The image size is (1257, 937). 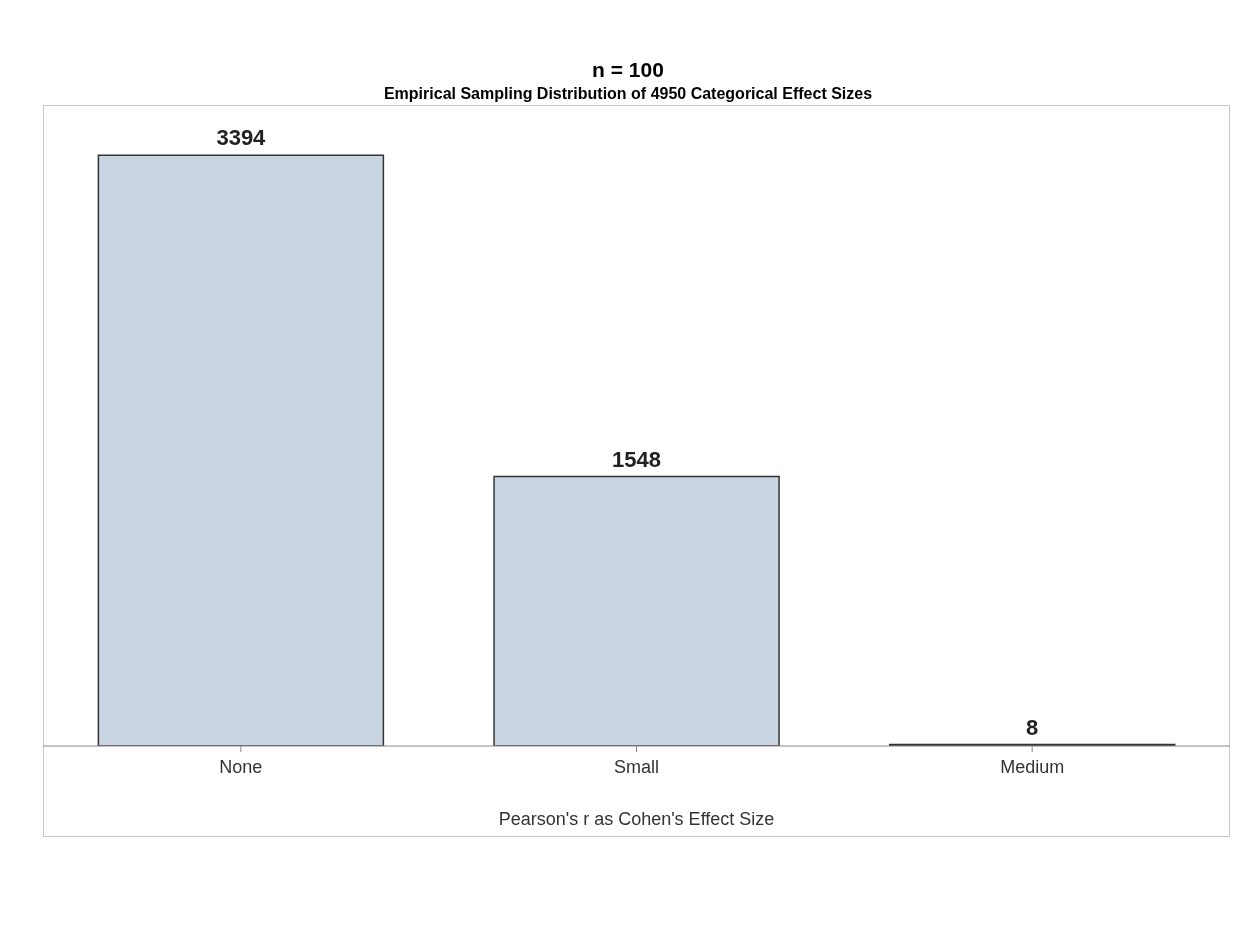 What do you see at coordinates (241, 766) in the screenshot?
I see `x-tick-label: None` at bounding box center [241, 766].